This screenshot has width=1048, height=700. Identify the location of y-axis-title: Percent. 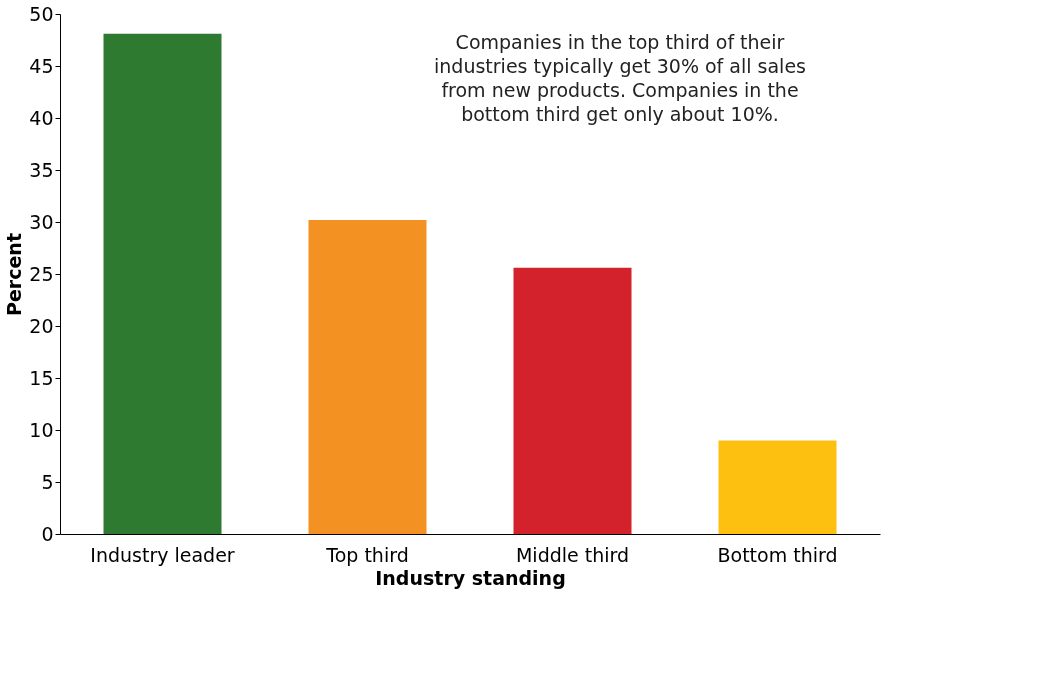
(14, 274).